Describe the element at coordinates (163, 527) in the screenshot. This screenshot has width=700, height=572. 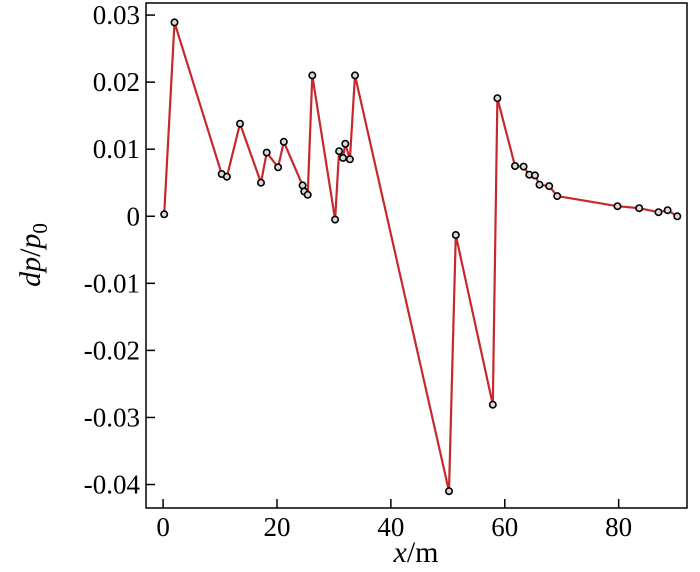
I see `x-tick-label: 0` at that location.